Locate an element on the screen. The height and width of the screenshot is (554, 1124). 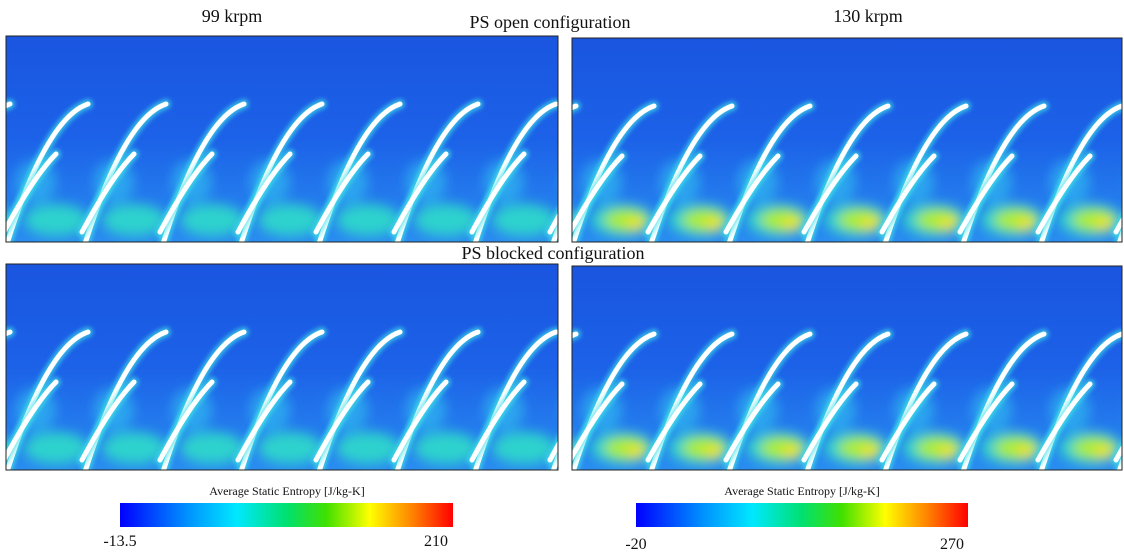
panel-title: 99 krpm is located at coordinates (232, 16).